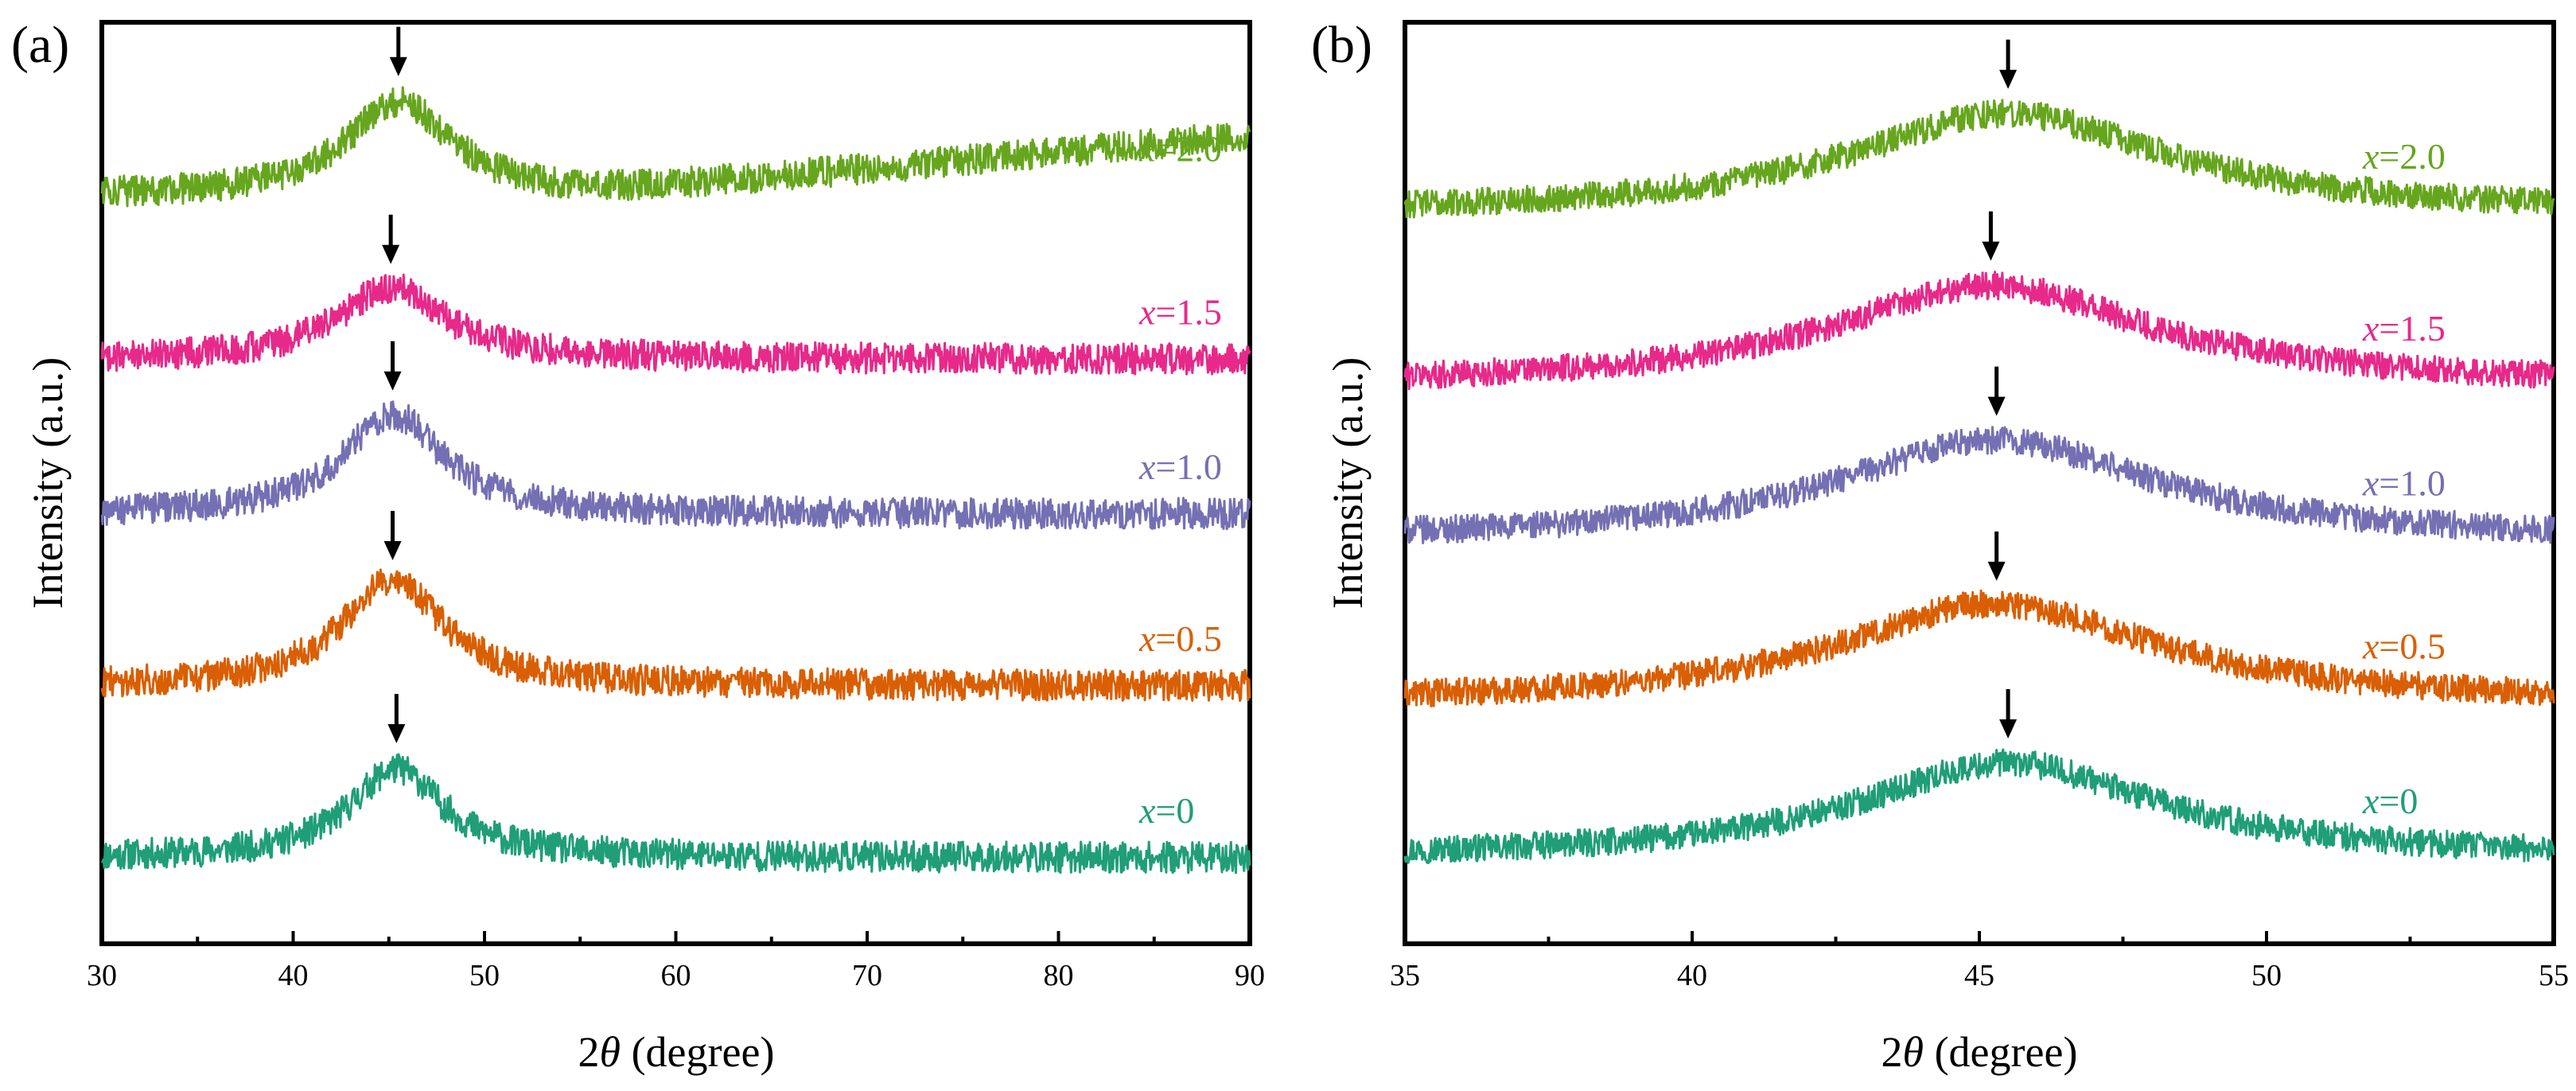 The image size is (2576, 1091). I want to click on panel-b-x-axis-label: 2θ (degree), so click(1980, 1052).